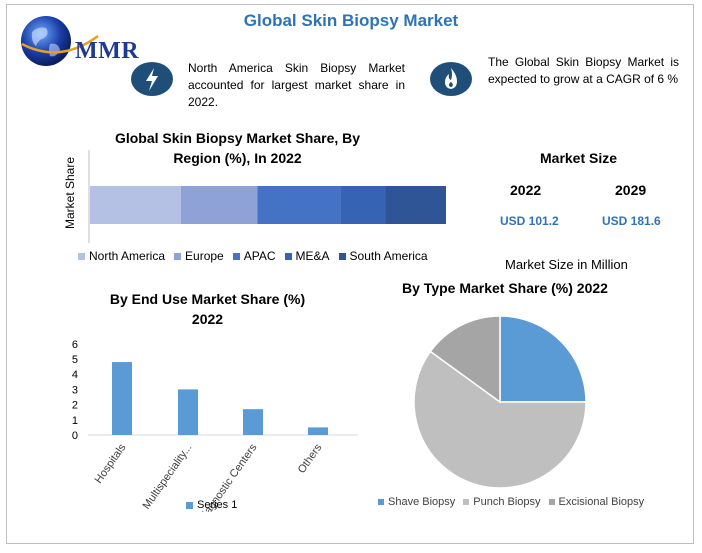 The width and height of the screenshot is (702, 553). Describe the element at coordinates (122, 398) in the screenshot. I see `end-use-bar-hospitals` at that location.